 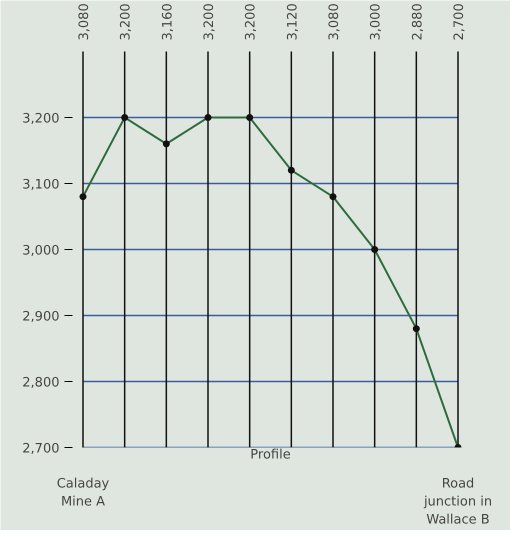 What do you see at coordinates (41, 383) in the screenshot?
I see `y-tick-label: 2,800` at bounding box center [41, 383].